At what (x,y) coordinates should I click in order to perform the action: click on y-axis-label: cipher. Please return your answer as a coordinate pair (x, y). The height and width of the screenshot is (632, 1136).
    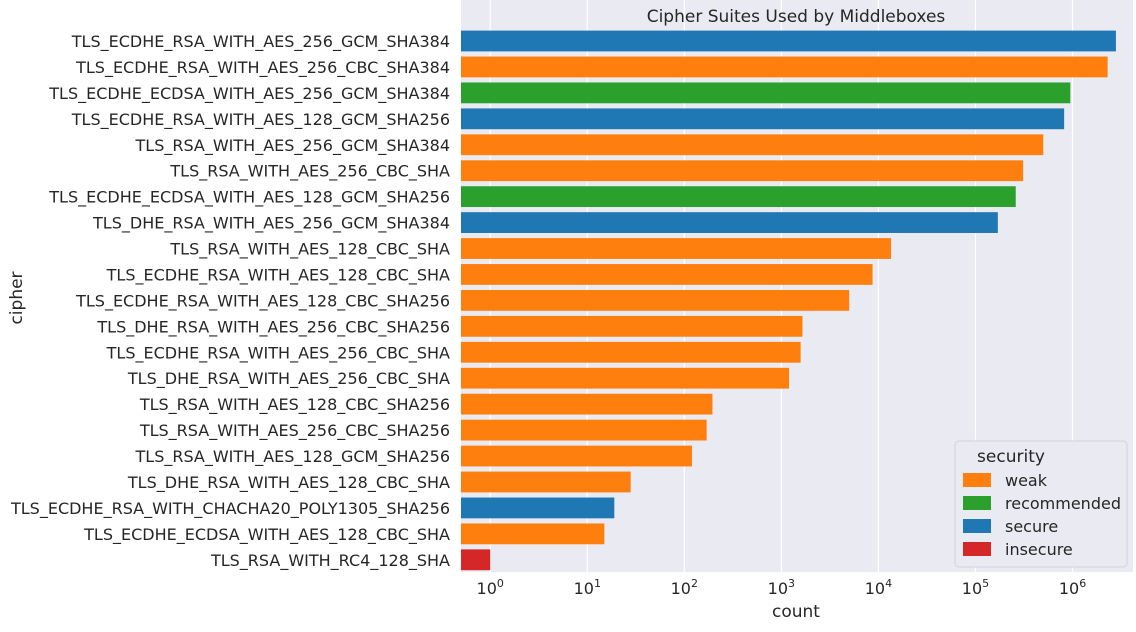
    Looking at the image, I should click on (17, 297).